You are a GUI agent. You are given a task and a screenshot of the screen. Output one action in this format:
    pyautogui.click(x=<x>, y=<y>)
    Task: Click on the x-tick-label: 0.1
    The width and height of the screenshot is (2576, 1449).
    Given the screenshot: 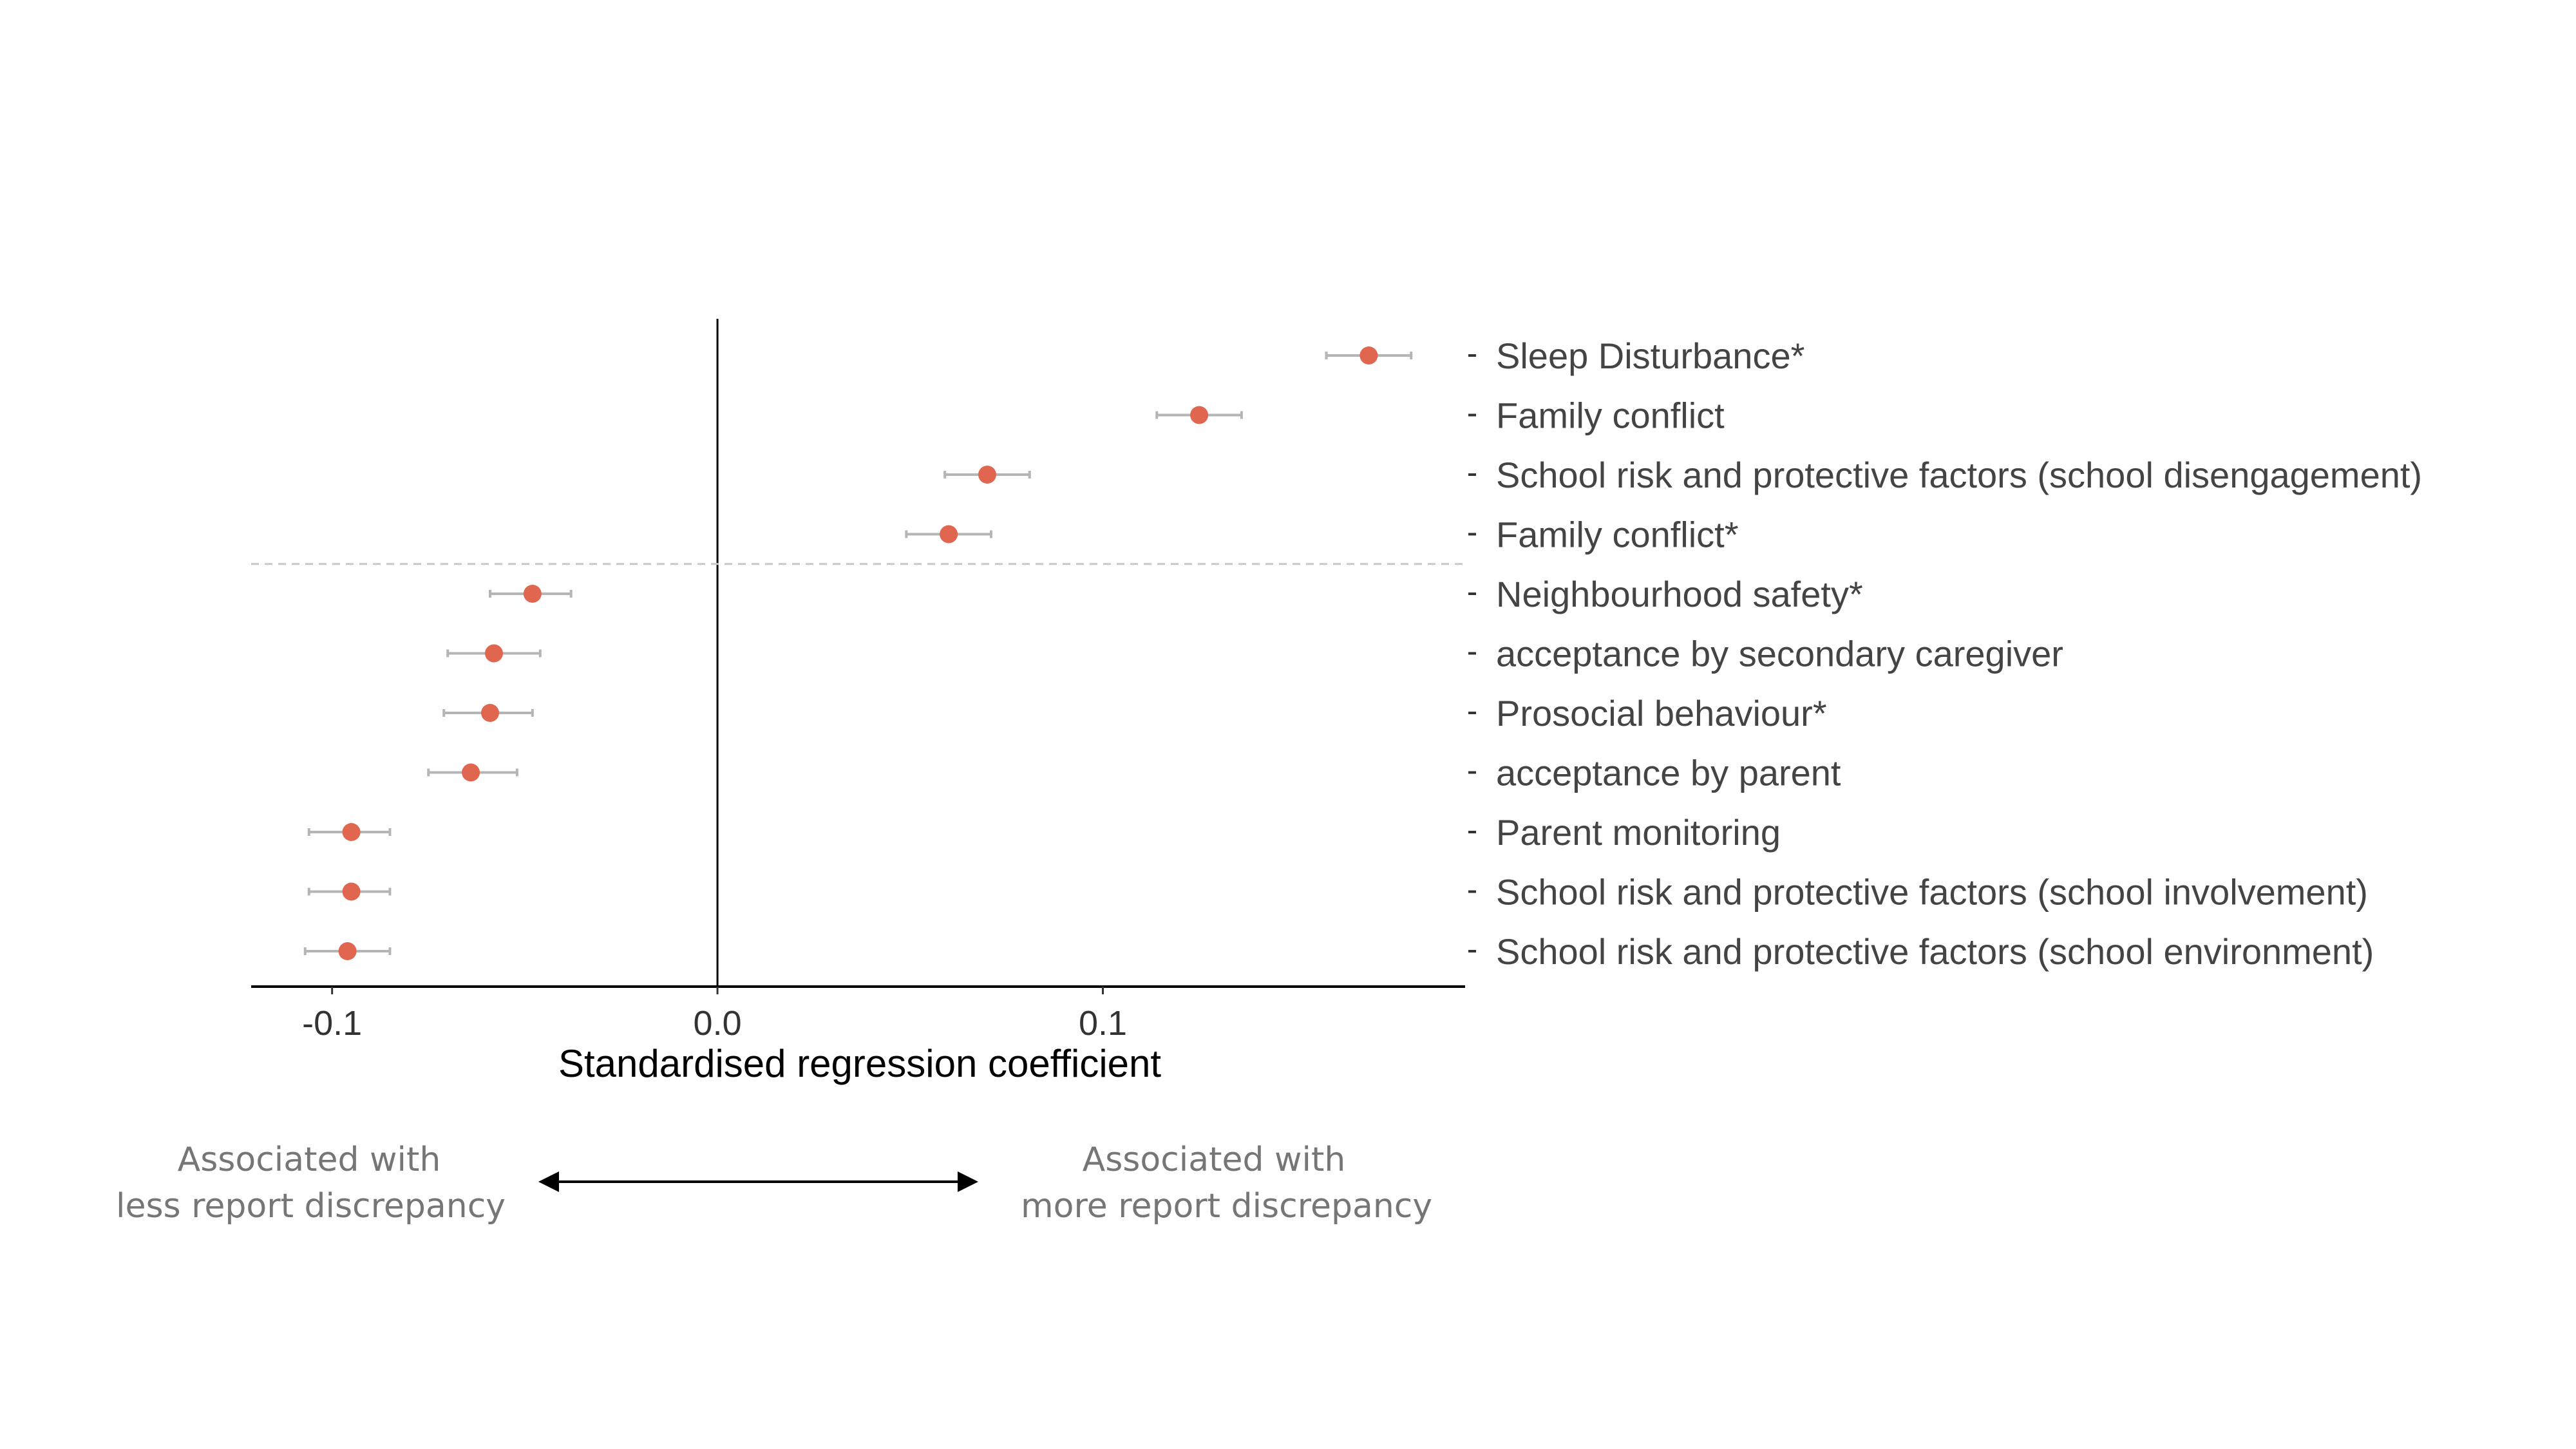 What is the action you would take?
    pyautogui.click(x=1103, y=1023)
    